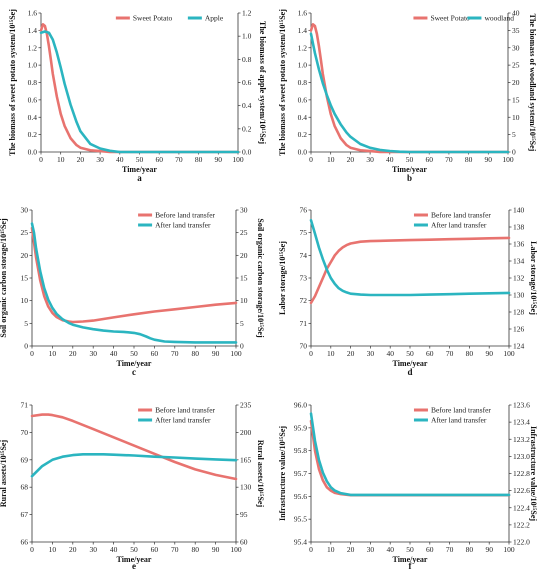 The width and height of the screenshot is (550, 574). I want to click on left-tick-label: 95.6, so click(300, 496).